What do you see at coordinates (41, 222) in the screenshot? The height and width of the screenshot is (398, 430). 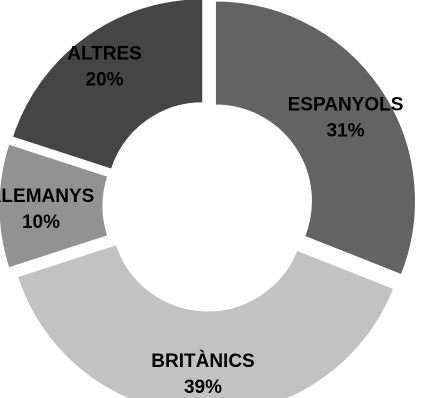 I see `slice-value-alemanys: 10%` at bounding box center [41, 222].